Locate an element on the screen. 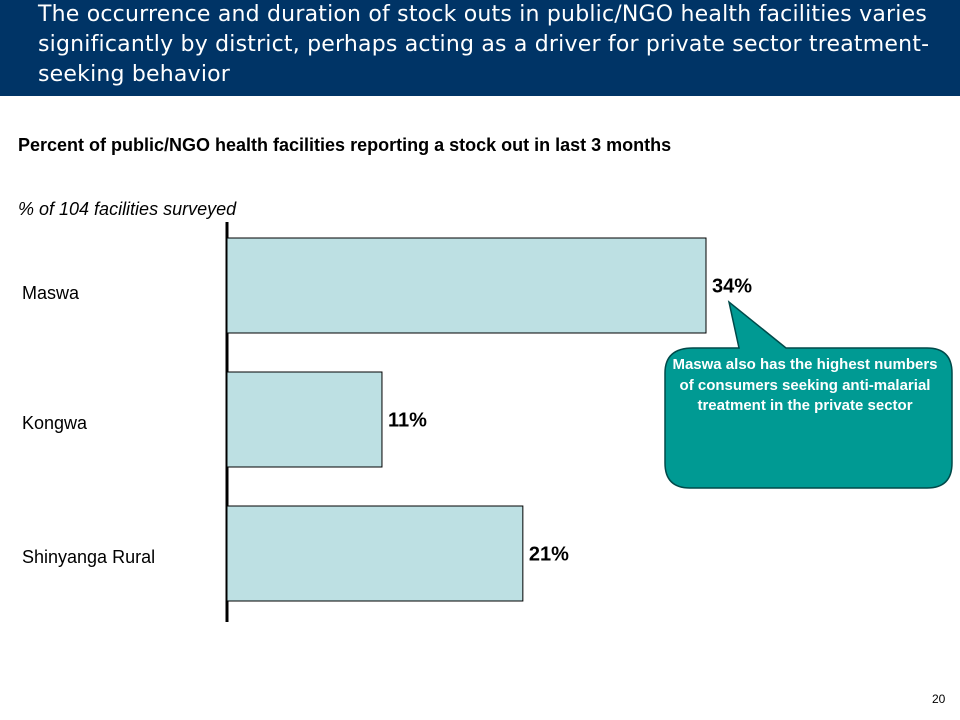 This screenshot has width=960, height=720. category-label-kongwa: Kongwa is located at coordinates (55, 423).